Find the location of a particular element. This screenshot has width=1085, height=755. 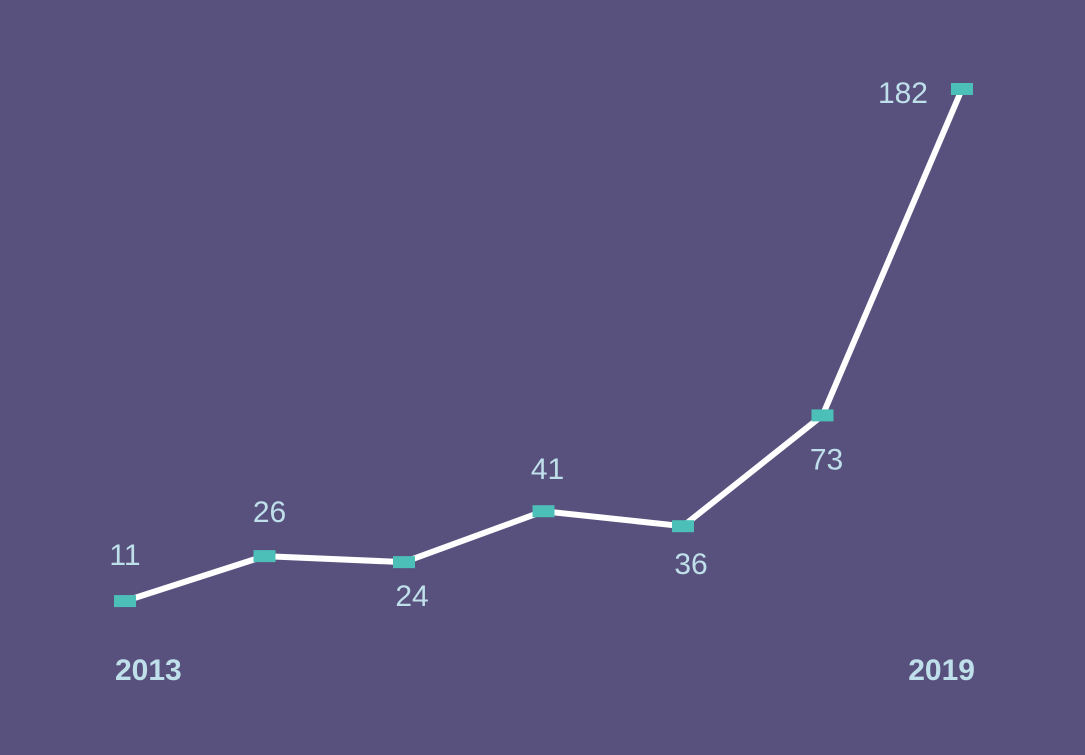

data-label: 26 is located at coordinates (269, 512).